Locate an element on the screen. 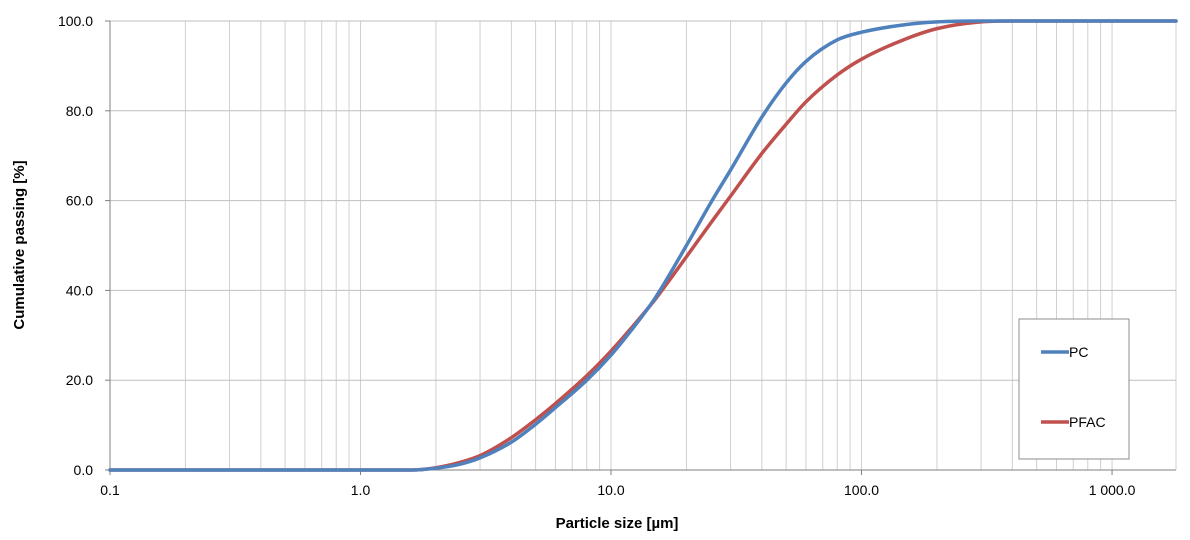  y-tick-label: 100.0 is located at coordinates (75, 21).